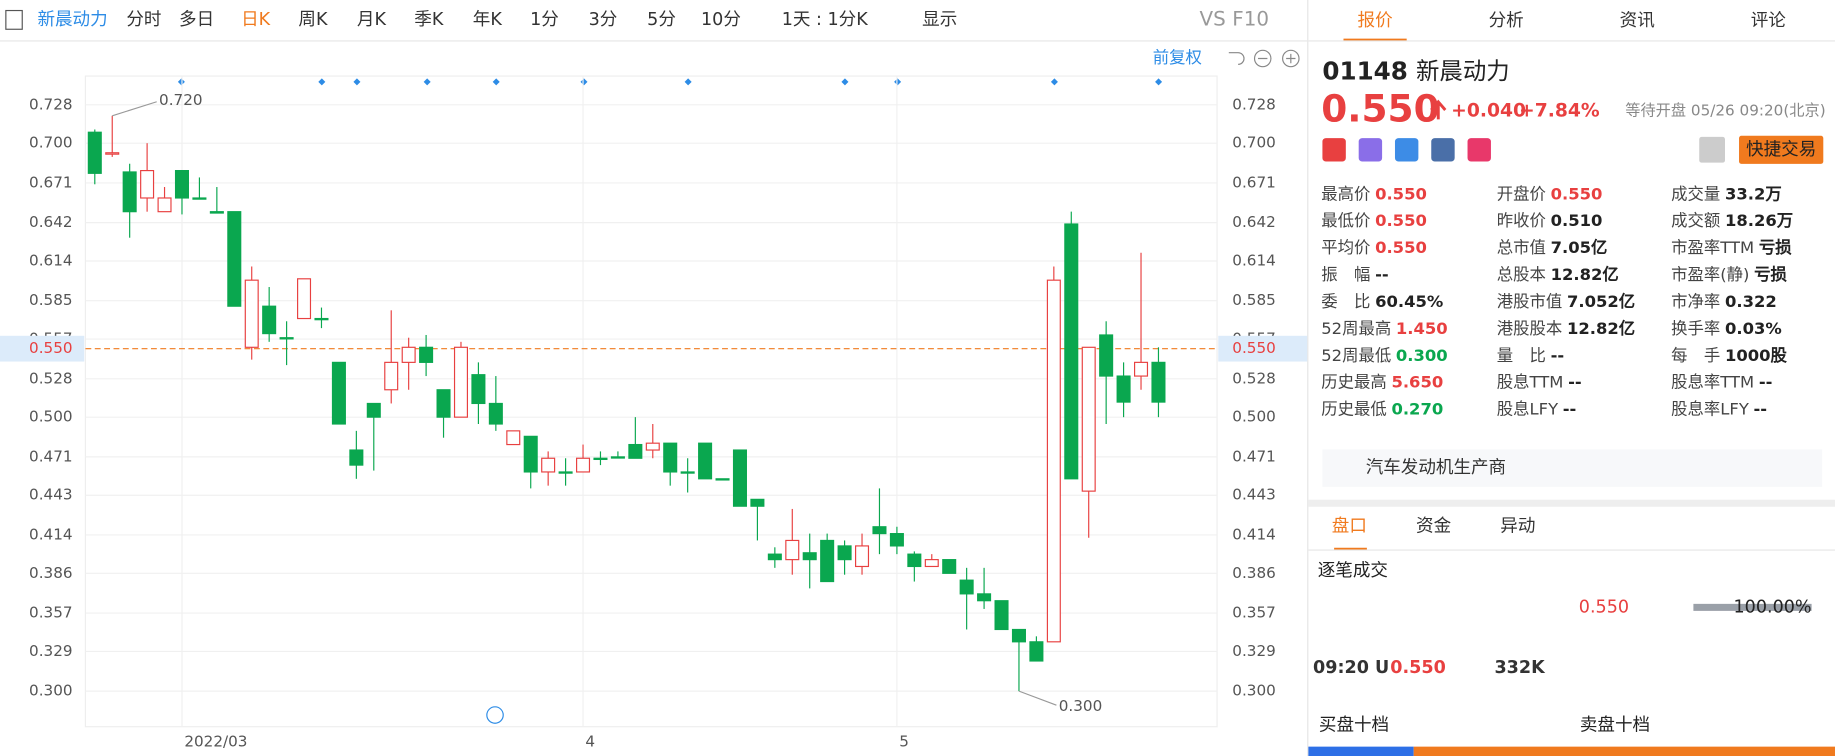  Describe the element at coordinates (1752, 607) in the screenshot. I see `ratio-bar` at that location.